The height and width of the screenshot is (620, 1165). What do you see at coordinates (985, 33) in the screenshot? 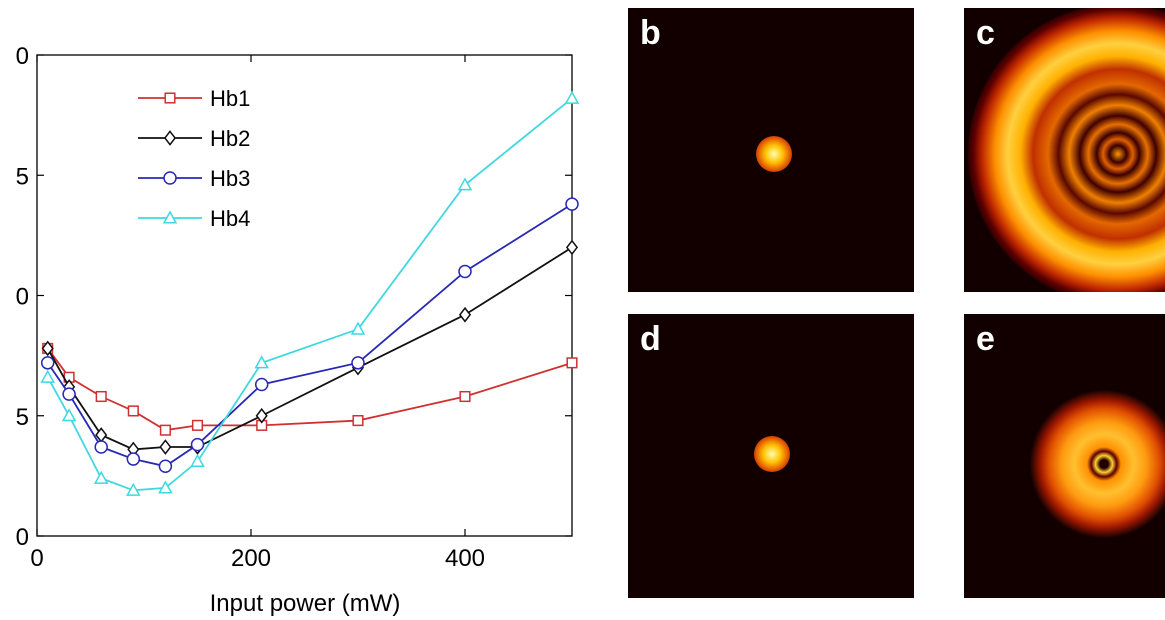
I see `panel-label-c: c` at bounding box center [985, 33].